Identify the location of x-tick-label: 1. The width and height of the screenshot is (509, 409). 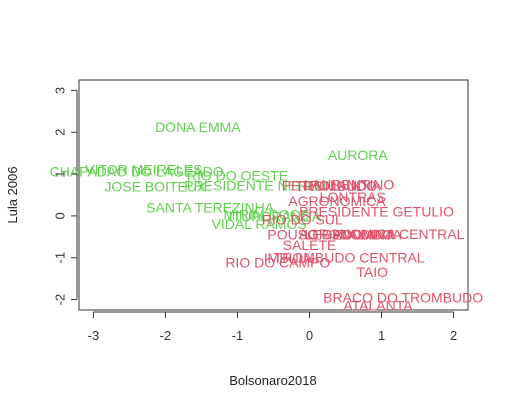
(381, 335).